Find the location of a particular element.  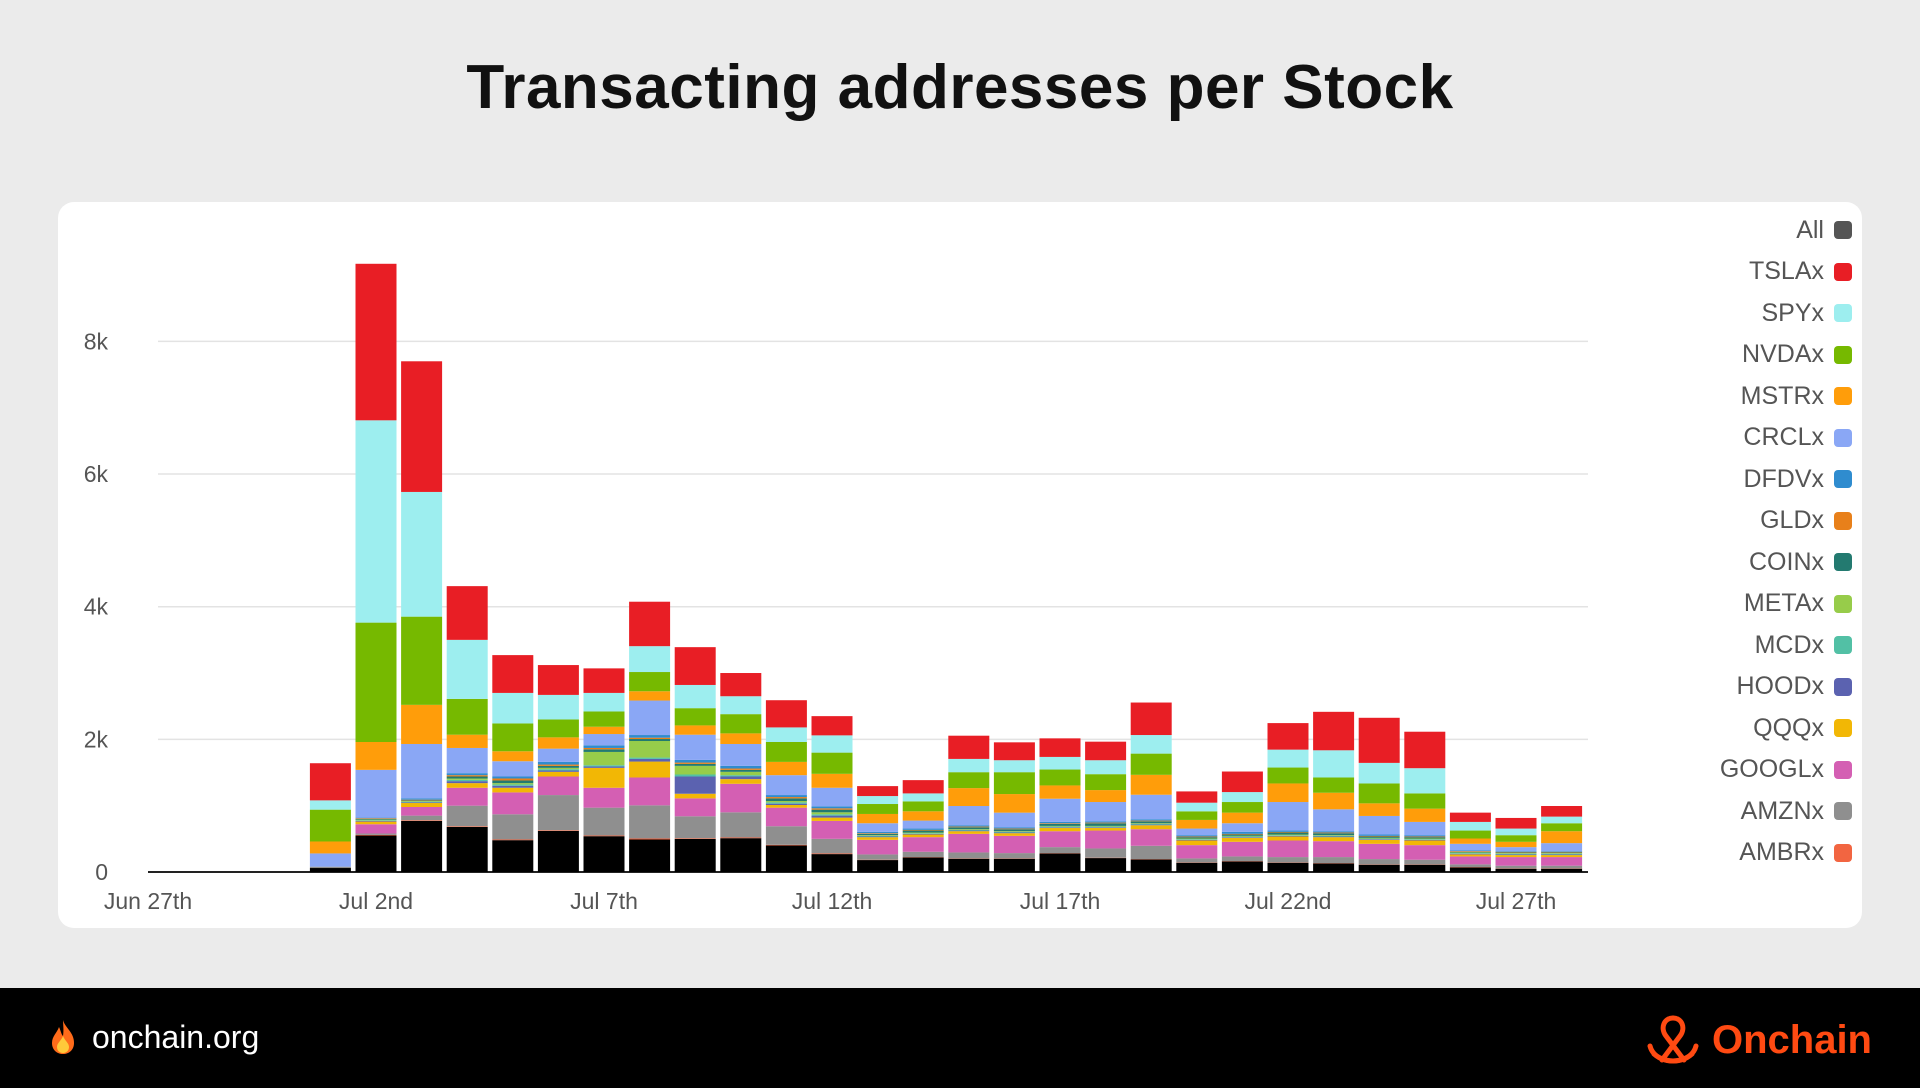

legend-item: GLDx is located at coordinates (1806, 521).